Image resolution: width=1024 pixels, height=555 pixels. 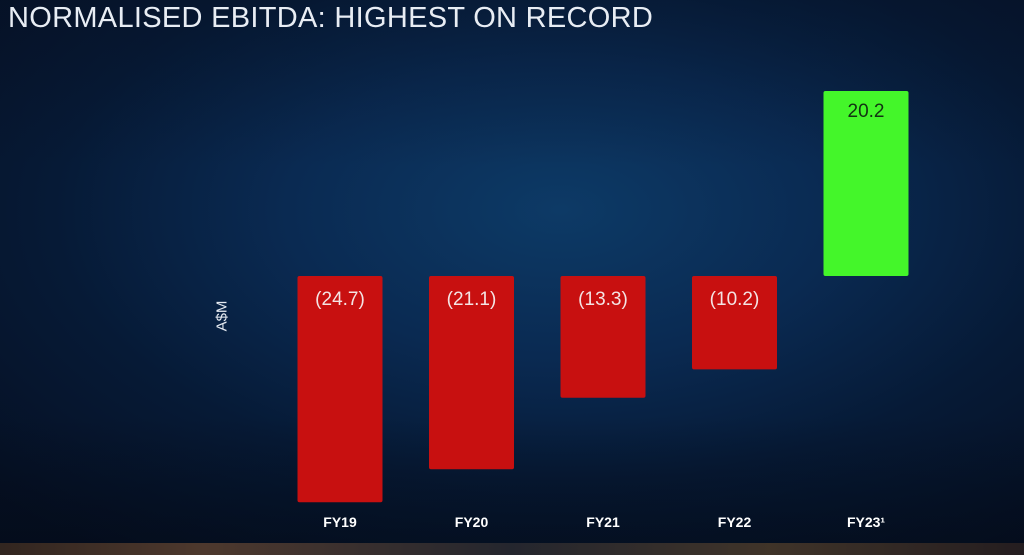 I want to click on data-label-fy23: 20.2, so click(x=866, y=111).